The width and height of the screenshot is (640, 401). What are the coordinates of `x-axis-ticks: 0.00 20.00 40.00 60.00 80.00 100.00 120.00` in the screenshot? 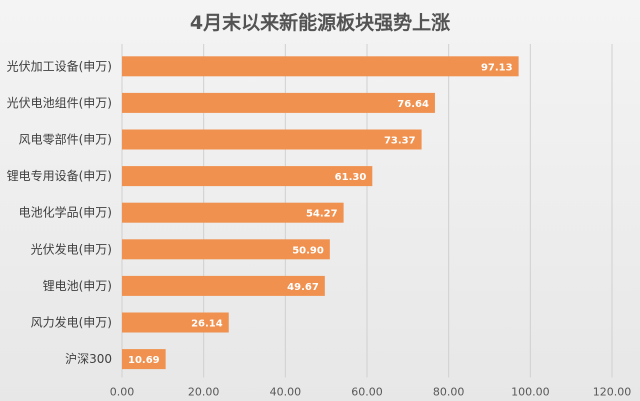 It's located at (371, 391).